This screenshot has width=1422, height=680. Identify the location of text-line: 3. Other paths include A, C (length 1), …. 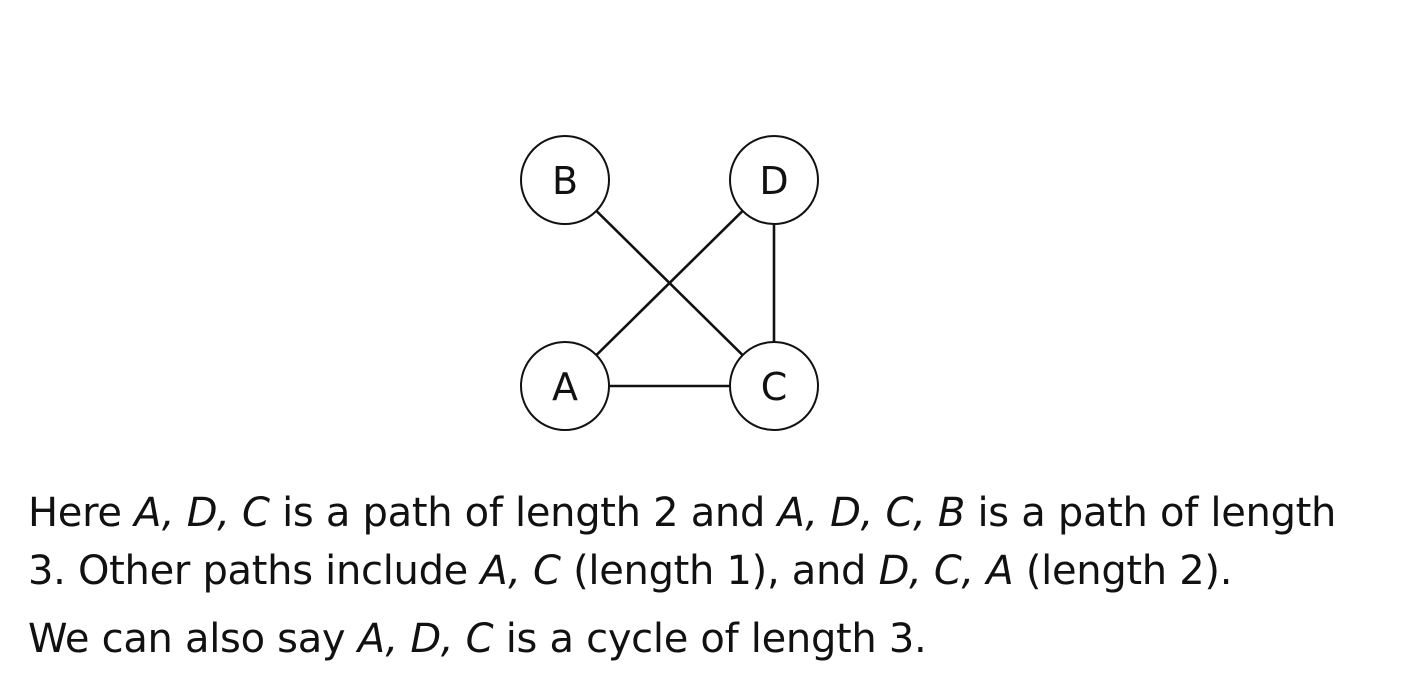
(718, 571).